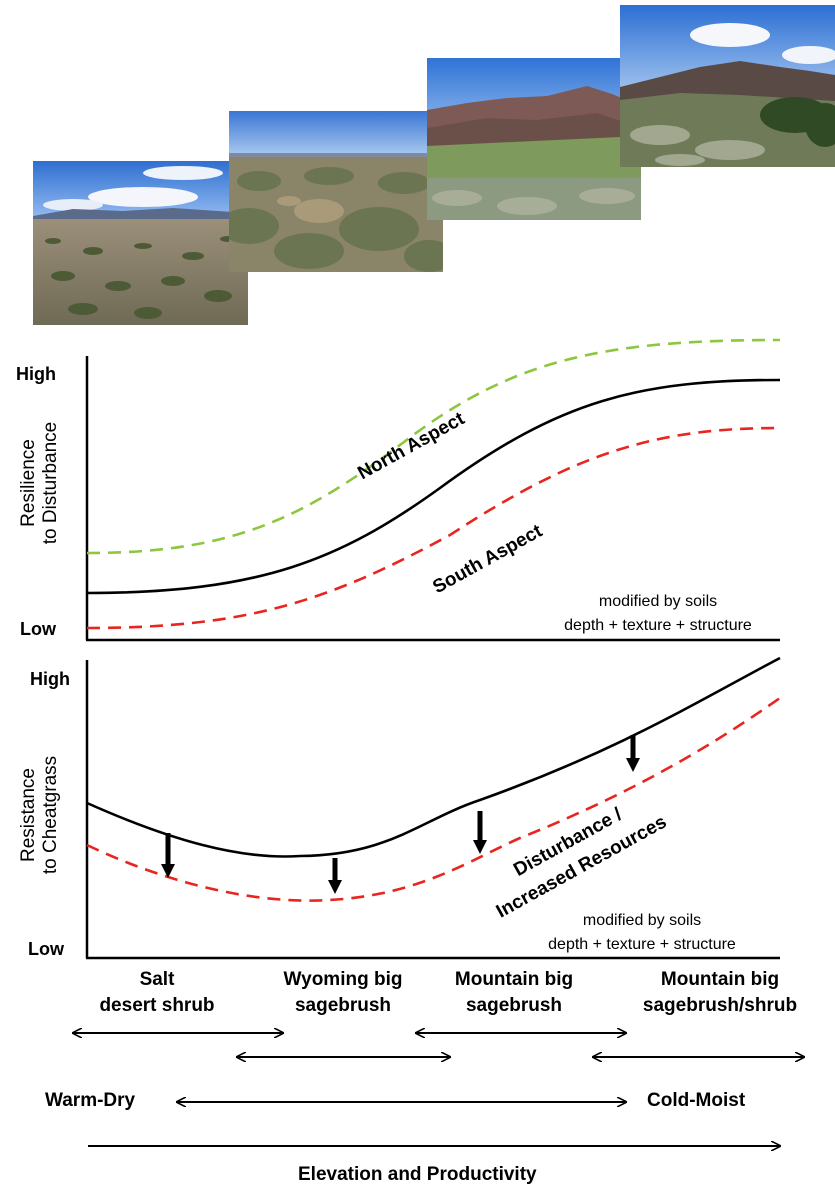 The image size is (835, 1190). I want to click on resistance-baseline-curve, so click(433, 757).